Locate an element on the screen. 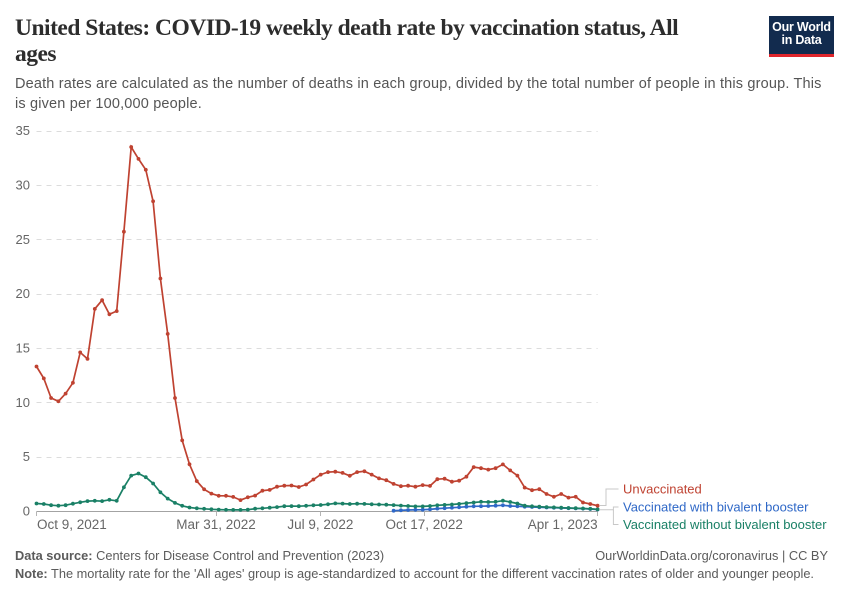  svg-text: 5 is located at coordinates (26, 456).